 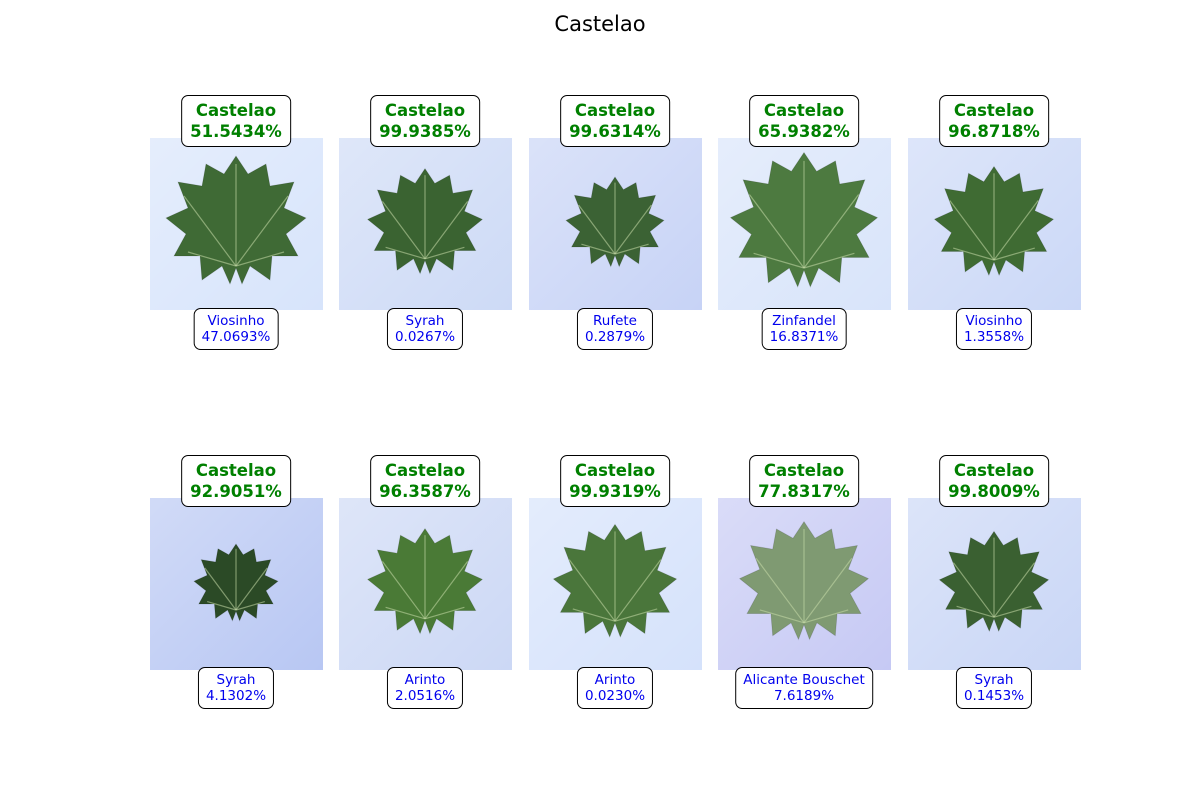 What do you see at coordinates (804, 680) in the screenshot?
I see `prediction-name: Alicante Bouschet` at bounding box center [804, 680].